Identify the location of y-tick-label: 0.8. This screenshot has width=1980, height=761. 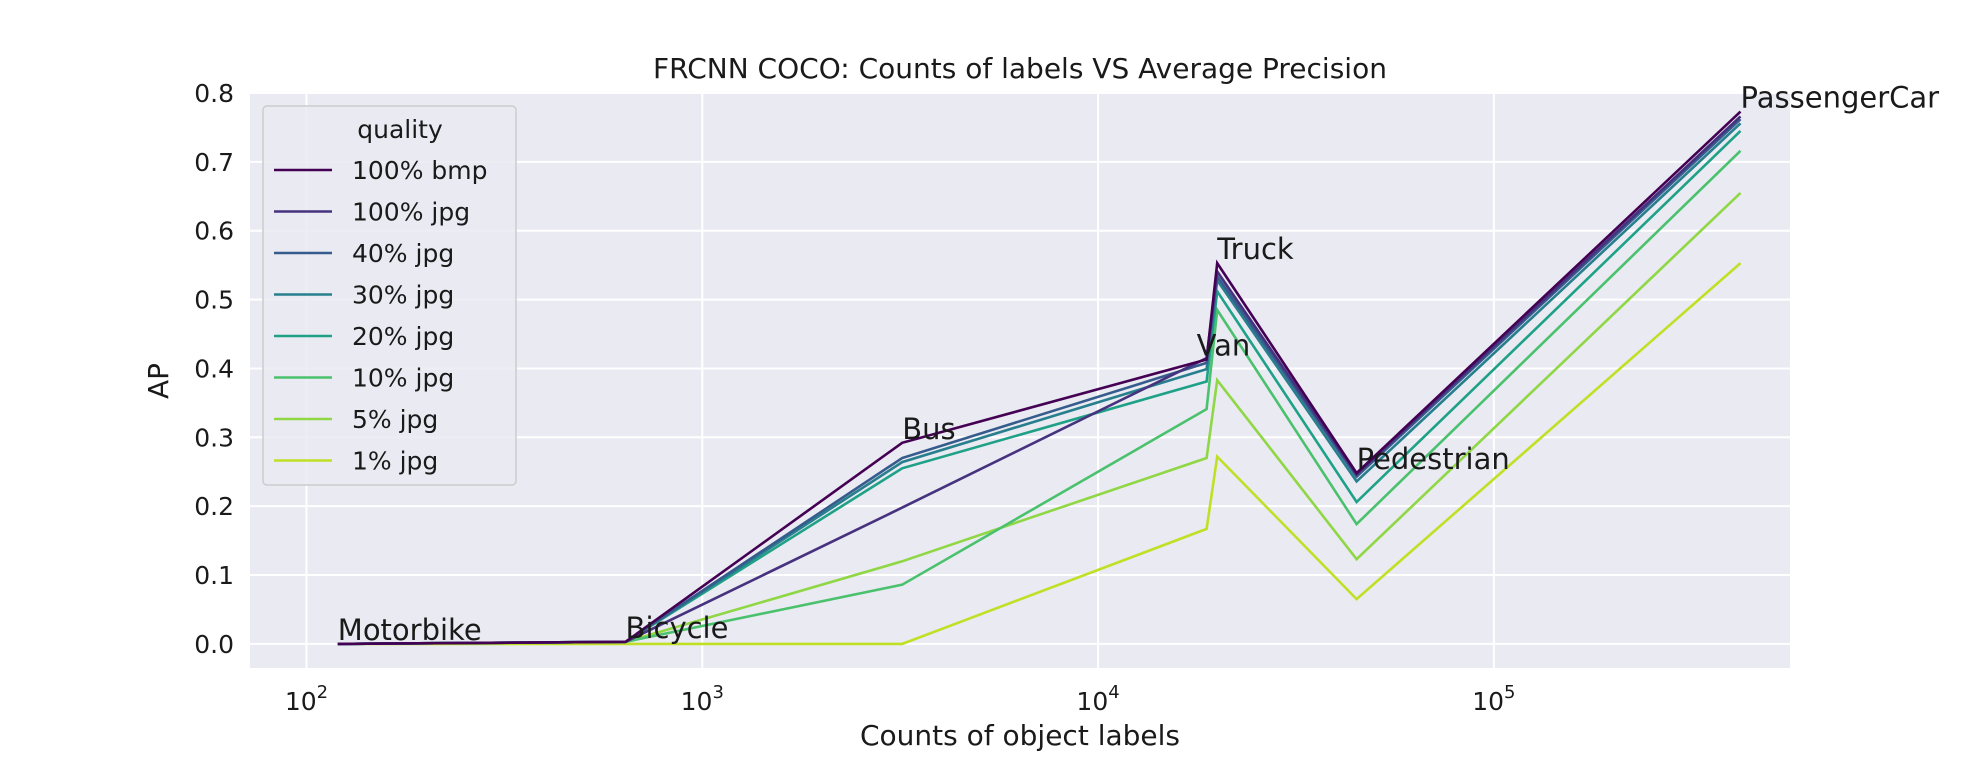
(214, 93).